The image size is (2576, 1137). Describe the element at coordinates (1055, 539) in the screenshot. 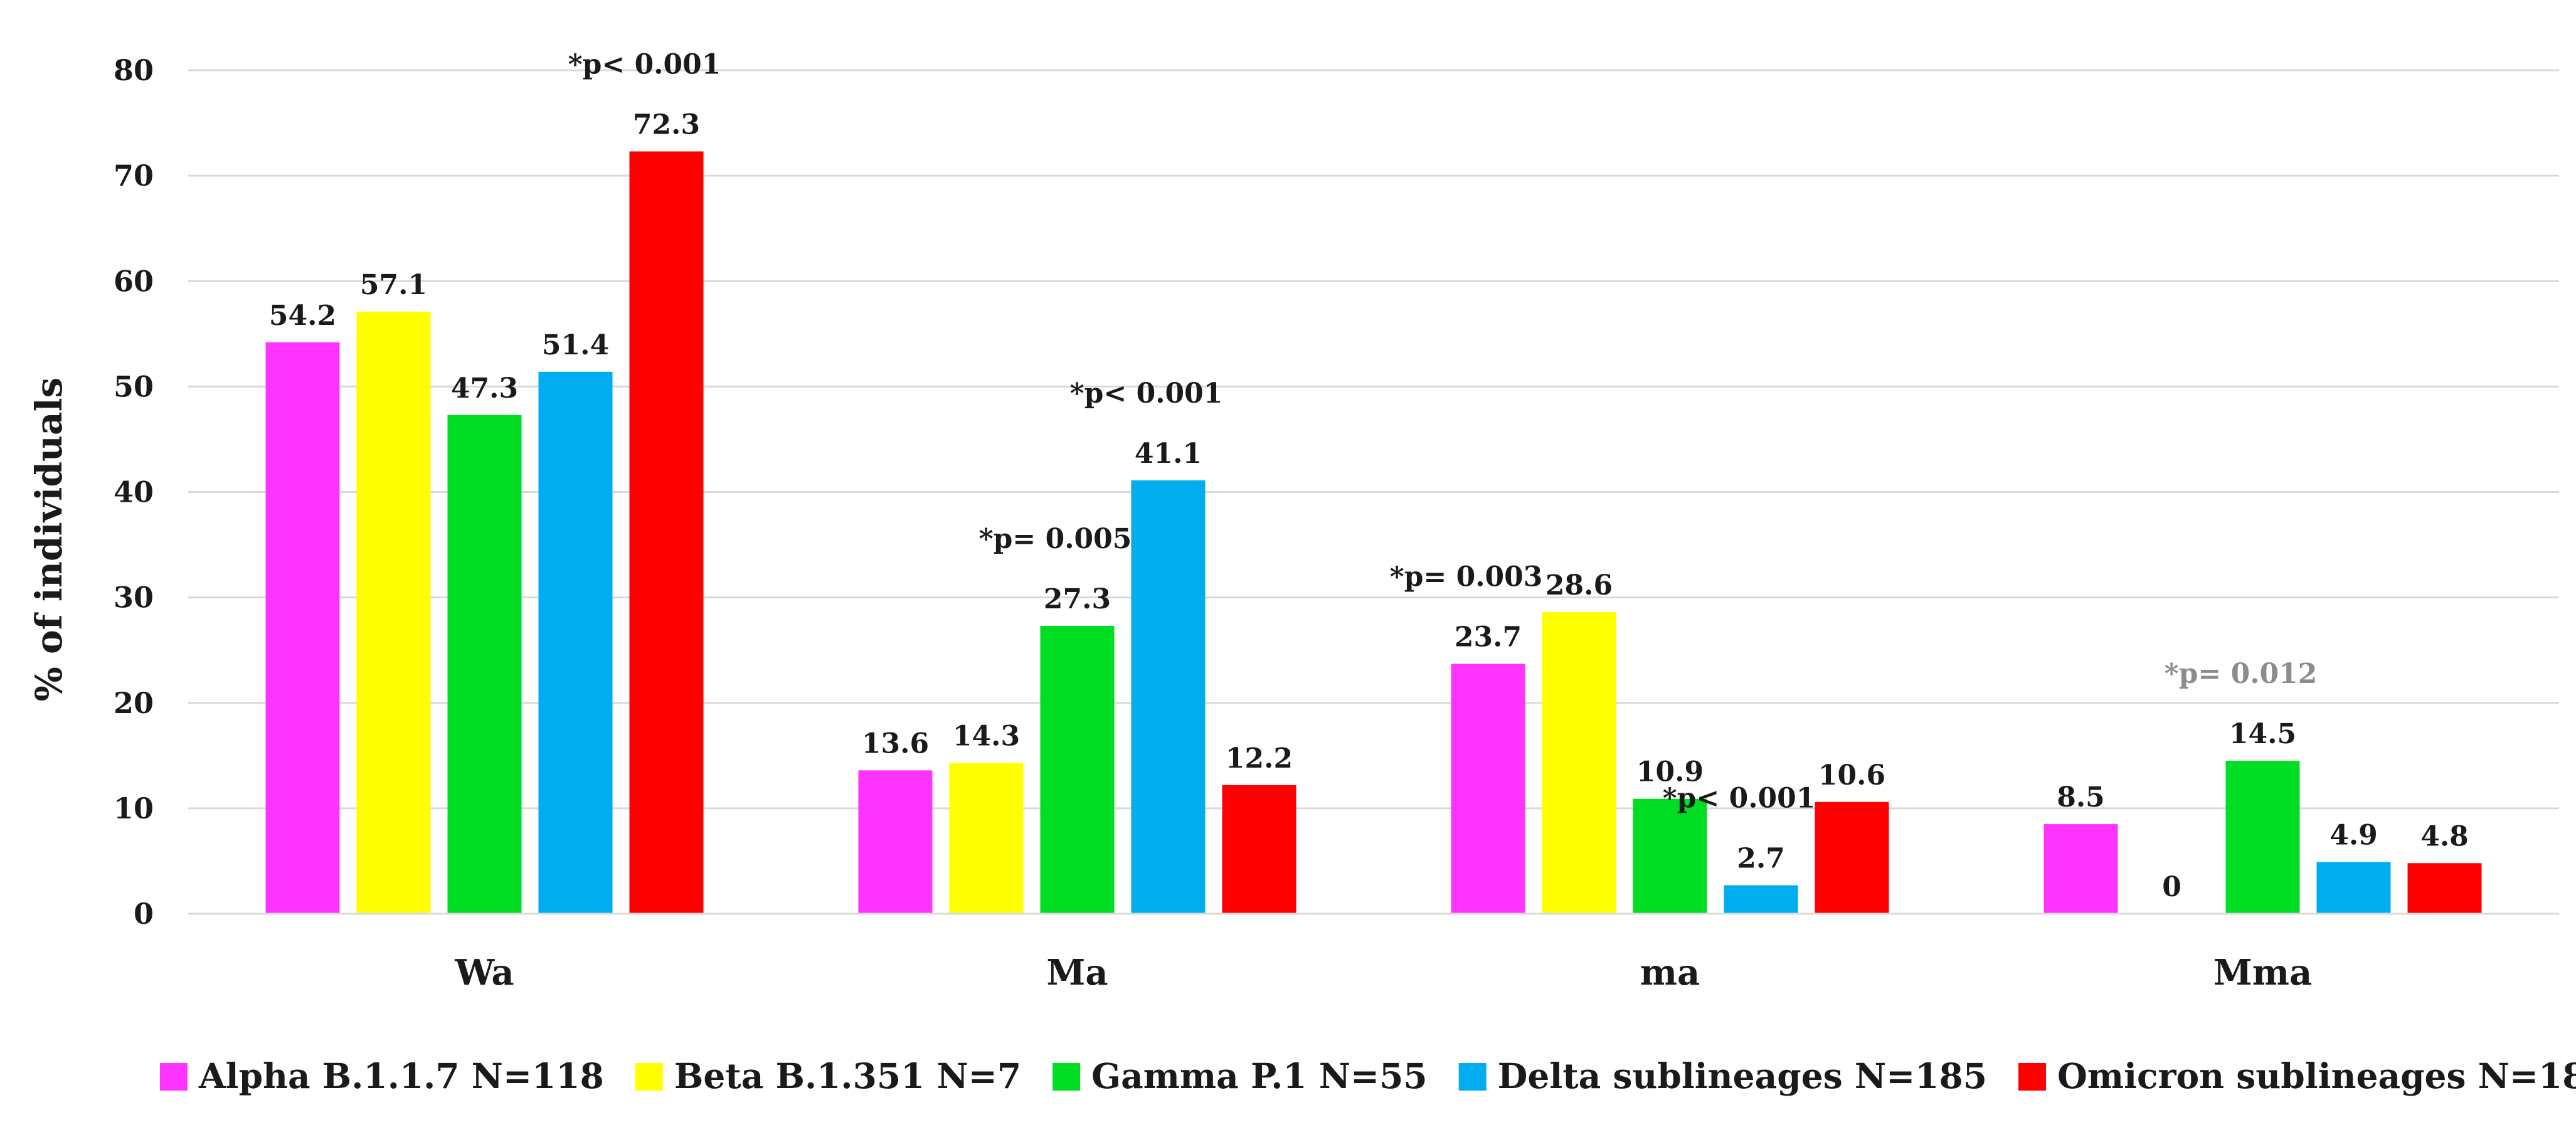

I see `p-value-annotation: *p= 0.005` at that location.